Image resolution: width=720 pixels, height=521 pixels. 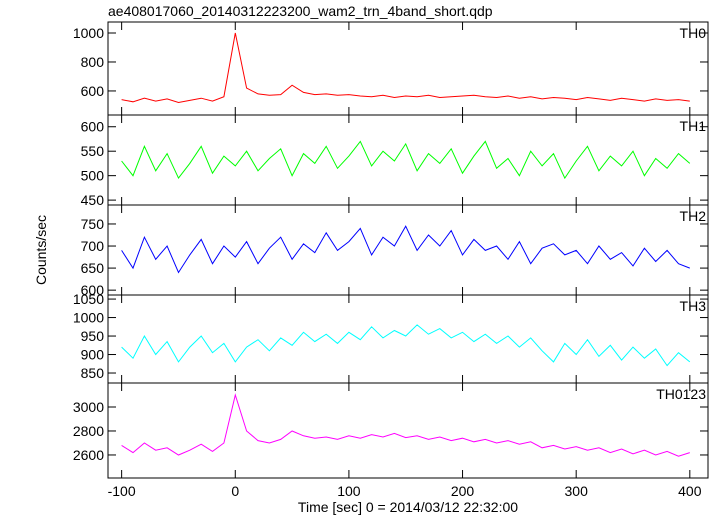 What do you see at coordinates (690, 491) in the screenshot?
I see `x-tick-label: 400` at bounding box center [690, 491].